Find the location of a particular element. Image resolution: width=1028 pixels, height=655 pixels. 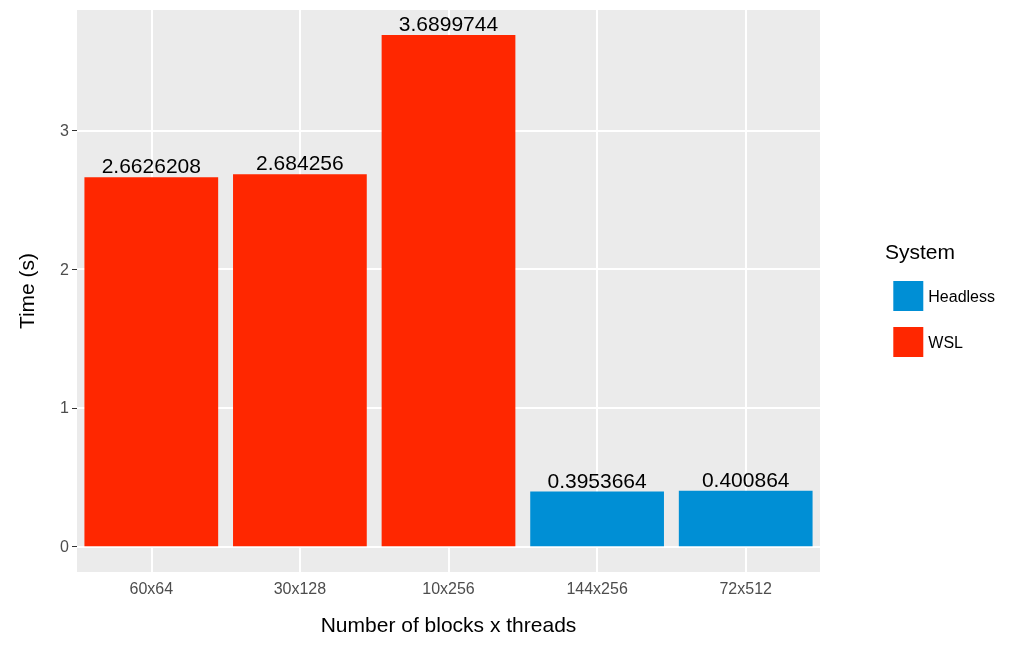

x-tick-label: 10x256 is located at coordinates (448, 588).